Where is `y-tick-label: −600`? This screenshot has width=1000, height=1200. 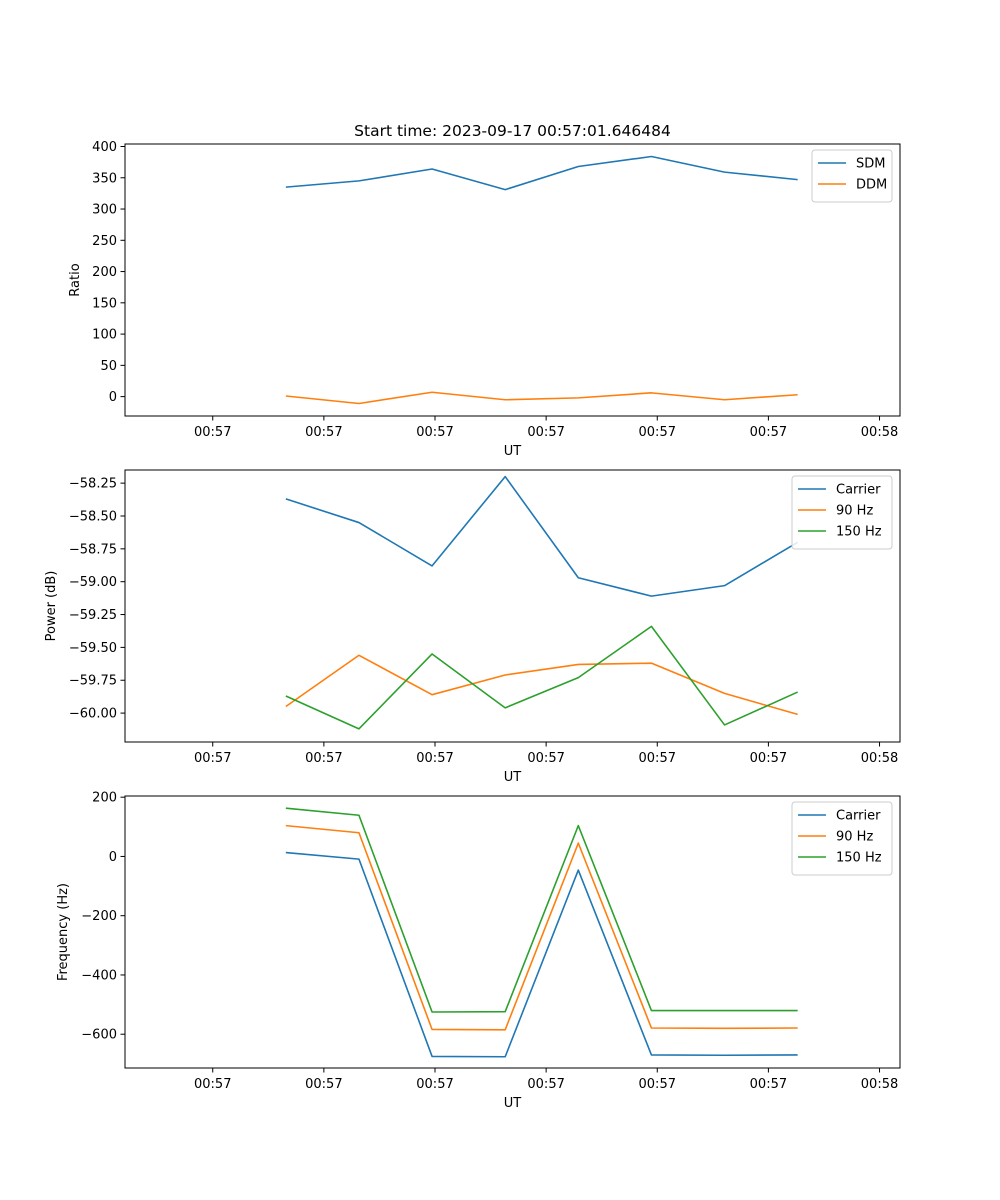
y-tick-label: −600 is located at coordinates (99, 1035).